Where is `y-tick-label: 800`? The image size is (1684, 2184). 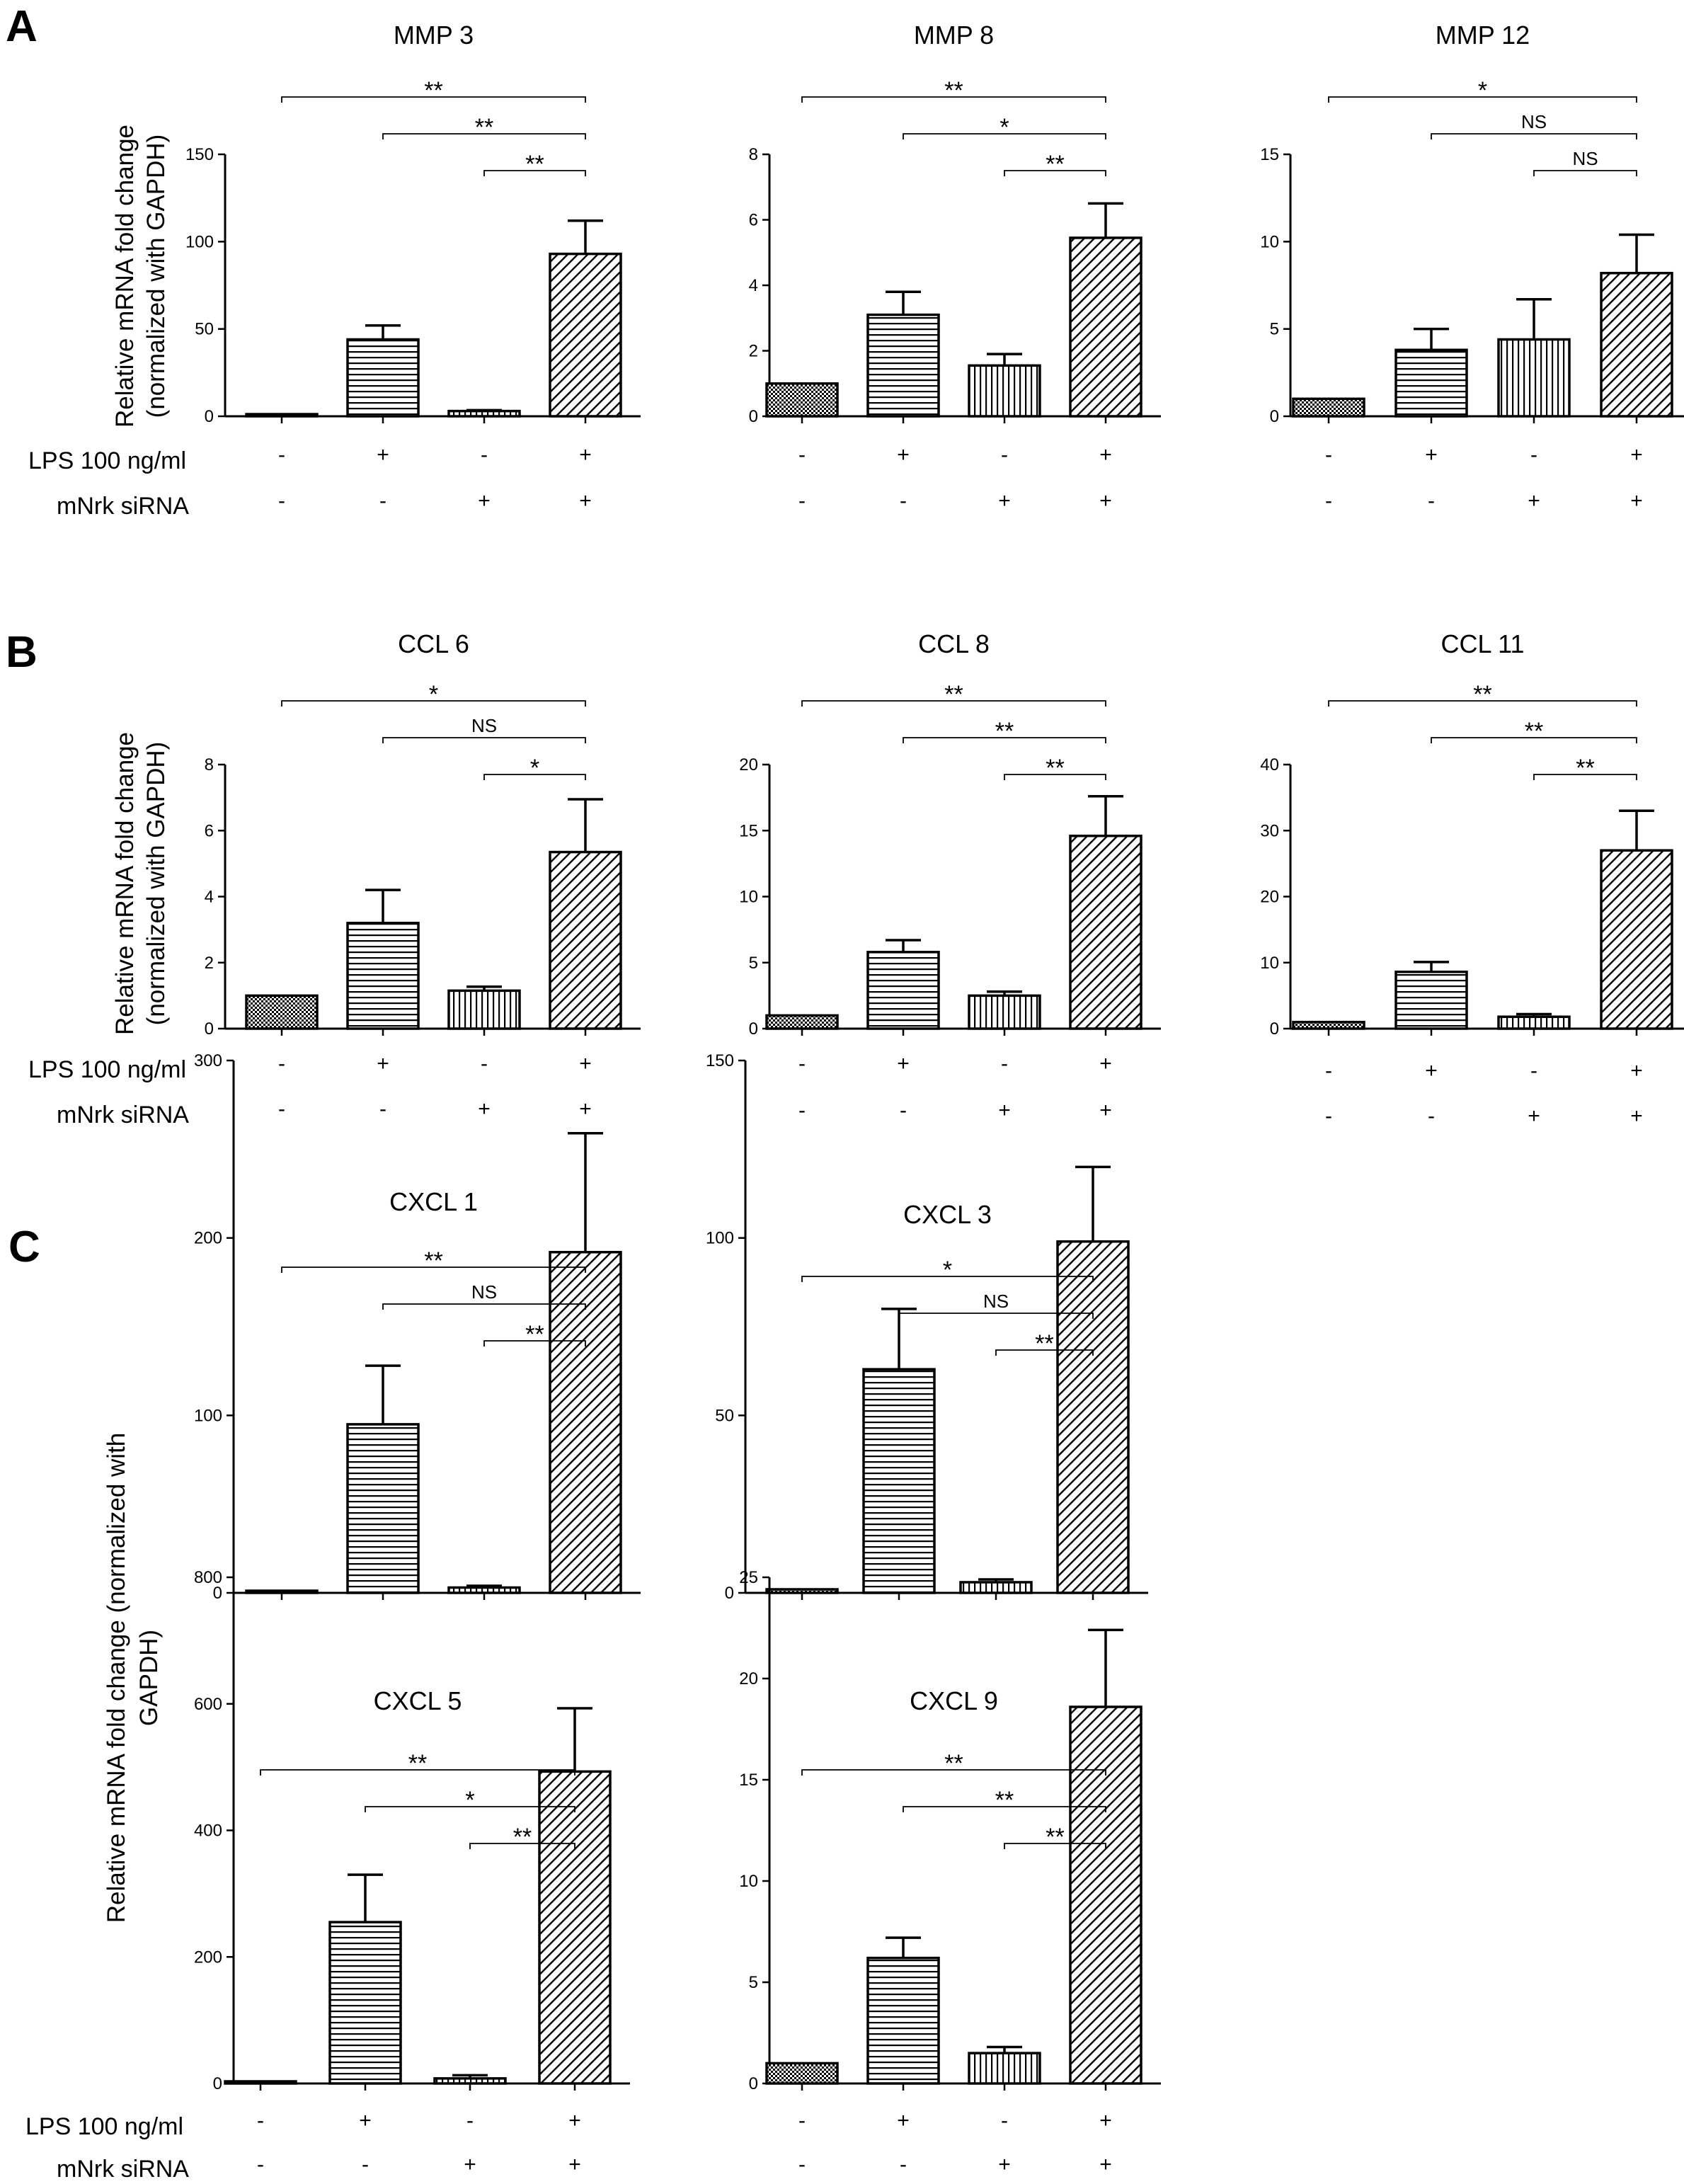 y-tick-label: 800 is located at coordinates (208, 1578).